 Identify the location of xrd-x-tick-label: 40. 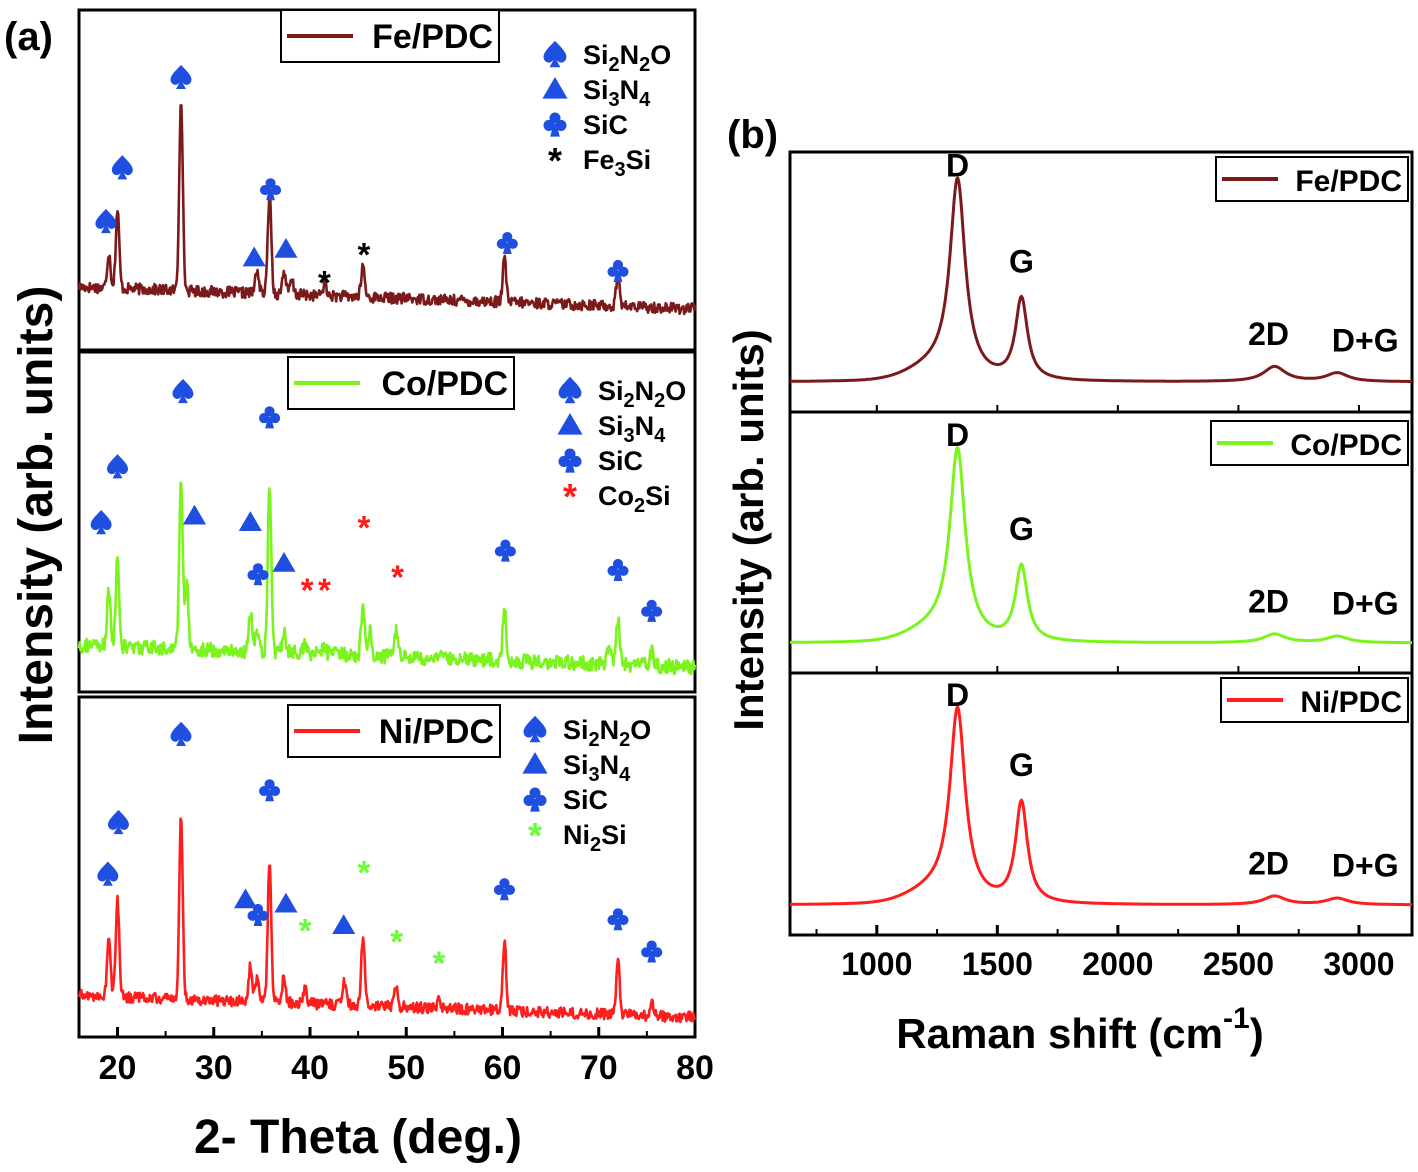
(310, 1068).